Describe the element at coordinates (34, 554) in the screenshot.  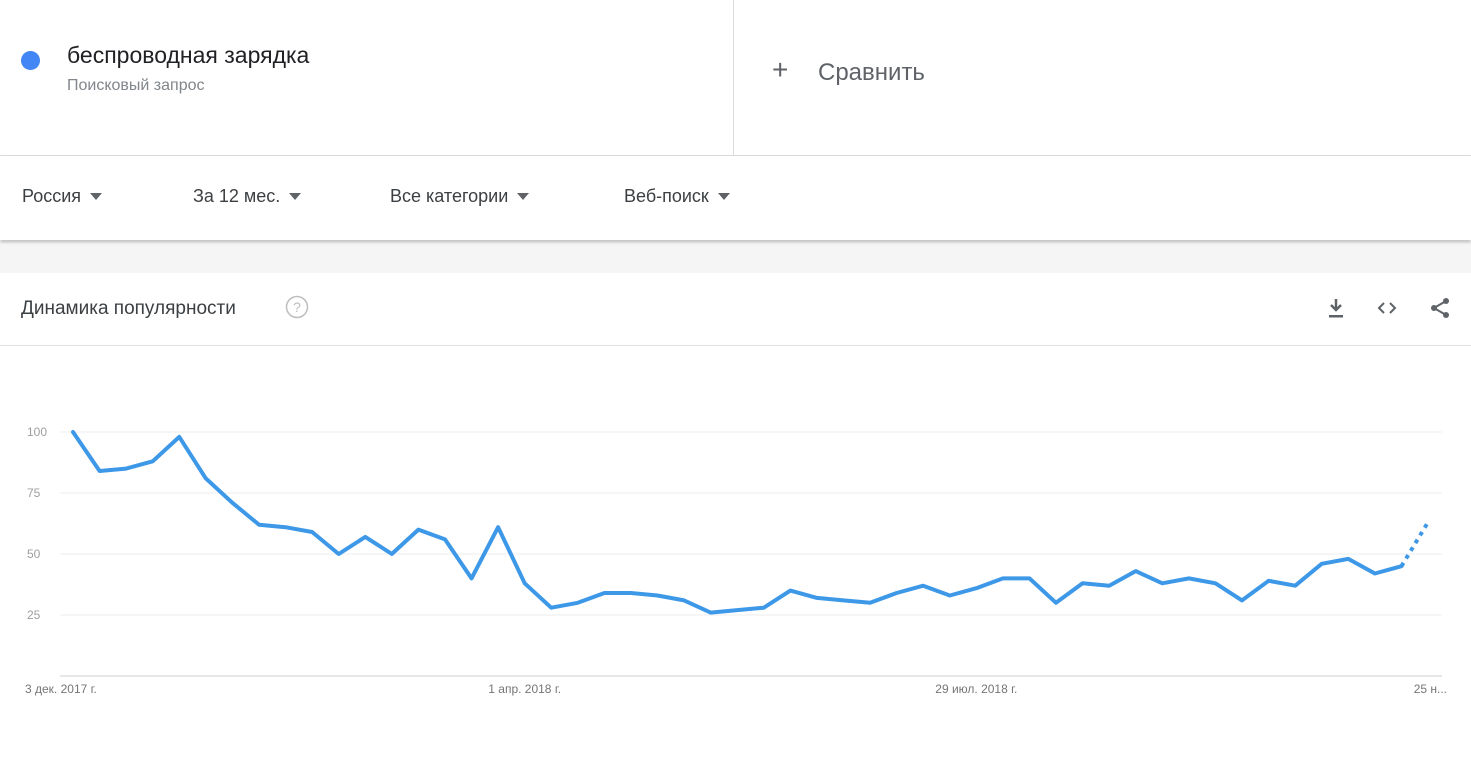
I see `y-tick-label: 50` at that location.